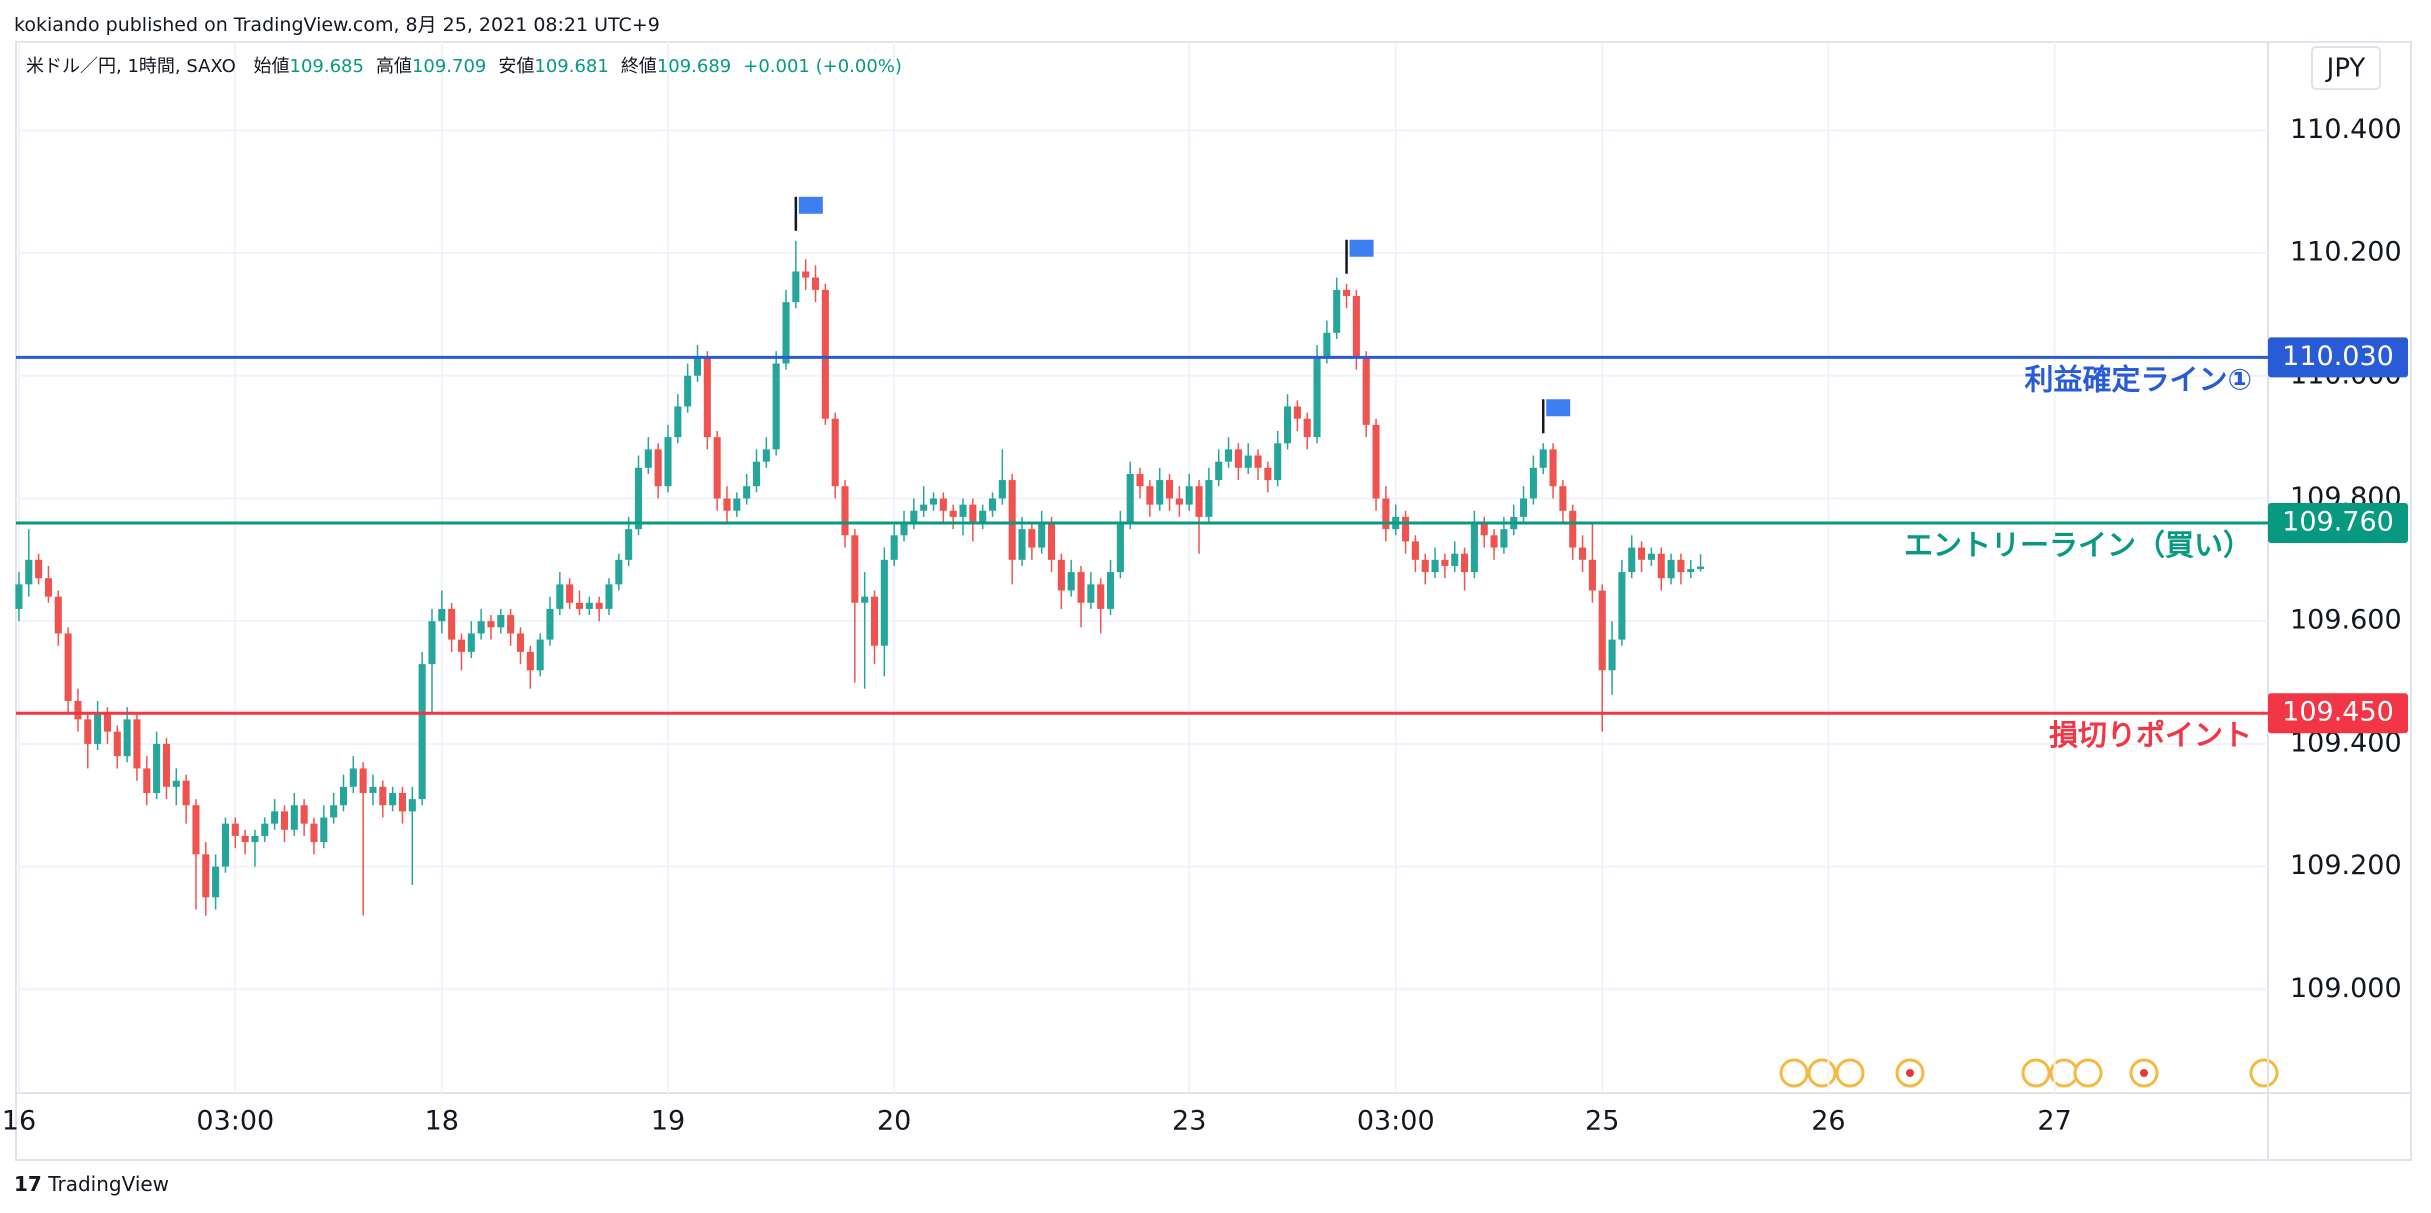 The height and width of the screenshot is (1213, 2431). What do you see at coordinates (668, 1121) in the screenshot?
I see `x-tick-label: 19` at bounding box center [668, 1121].